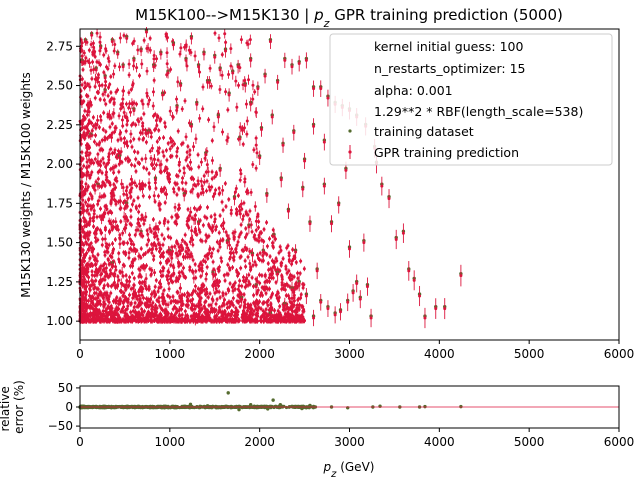 This screenshot has width=640, height=480. I want to click on title-suffix: GPR training prediction (5000), so click(445, 15).